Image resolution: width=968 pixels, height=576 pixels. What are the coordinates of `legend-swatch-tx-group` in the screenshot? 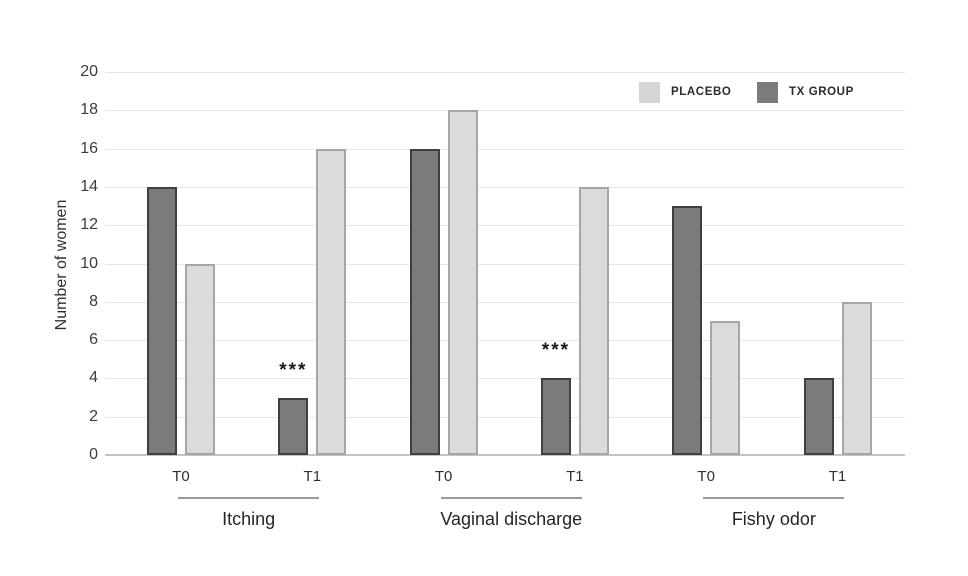 It's located at (767, 92).